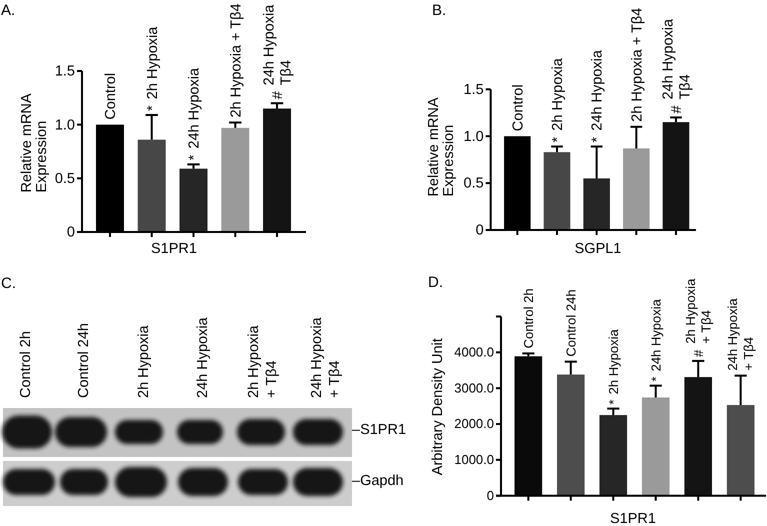  What do you see at coordinates (528, 318) in the screenshot?
I see `x-tick-label: Control 2h` at bounding box center [528, 318].